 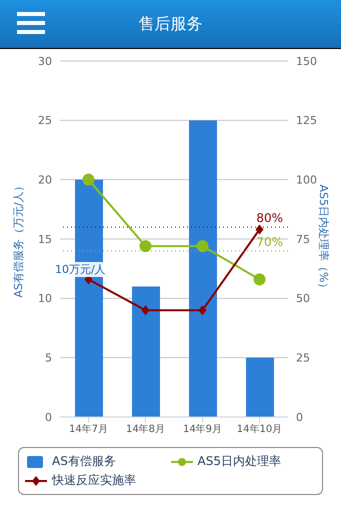 What do you see at coordinates (45, 61) in the screenshot?
I see `y-tick-label: 30` at bounding box center [45, 61].